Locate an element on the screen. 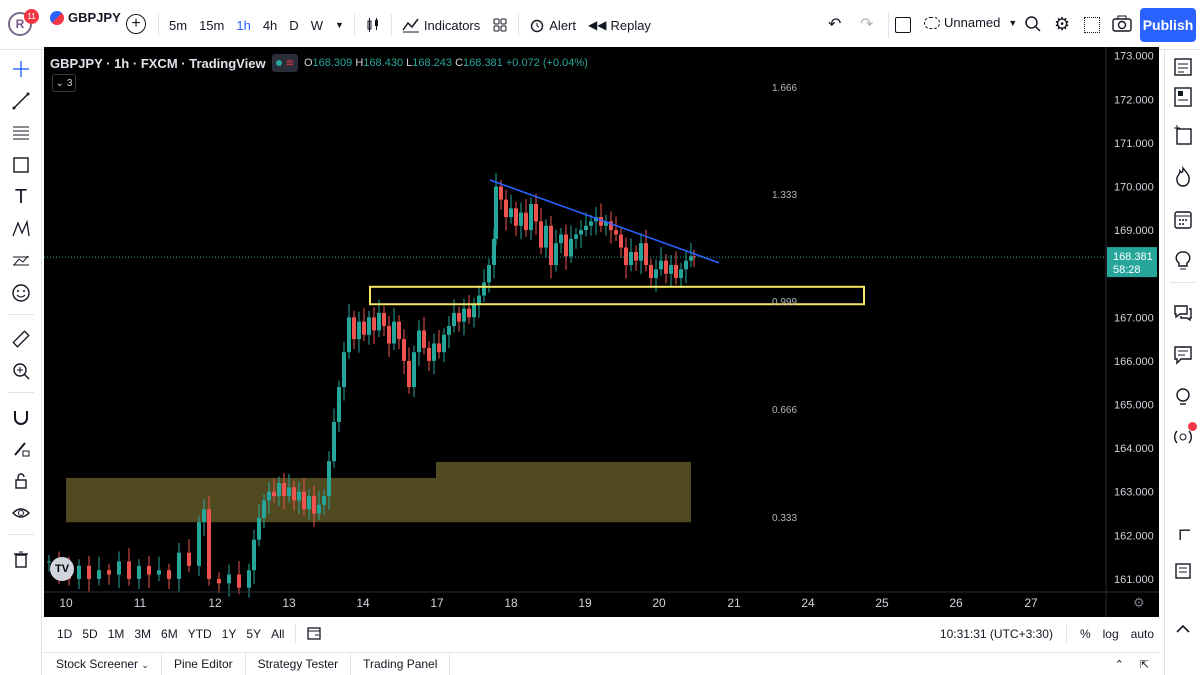 Image resolution: width=1200 pixels, height=675 pixels. search-icon is located at coordinates (1033, 25).